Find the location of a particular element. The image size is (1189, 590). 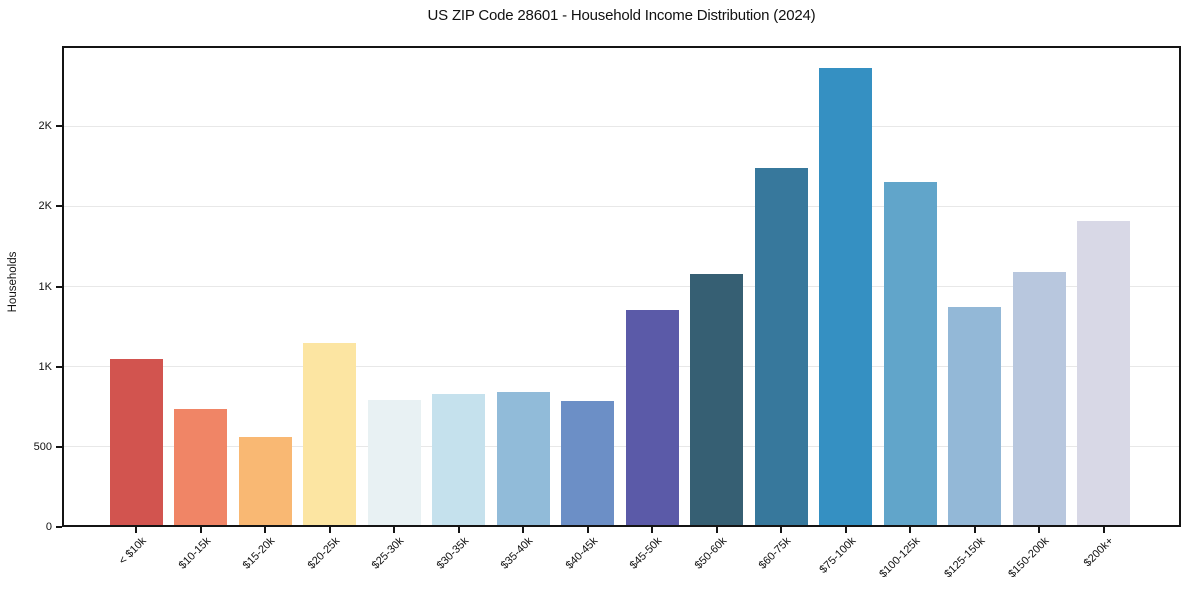

x-tick-label: $35-40k is located at coordinates (517, 553).